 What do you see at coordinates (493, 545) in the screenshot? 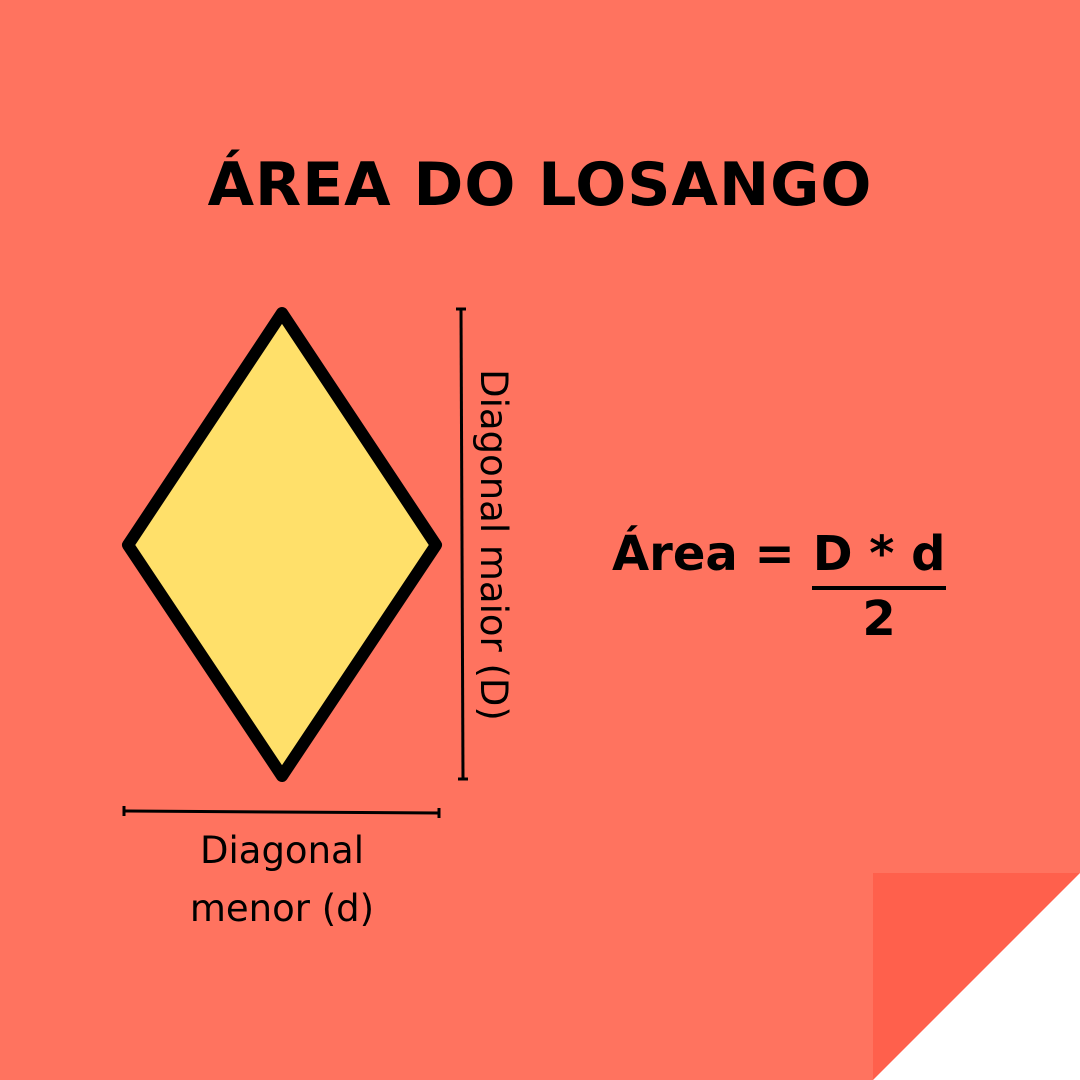
I see `major-diagonal-label: Diagonal maior (D)` at bounding box center [493, 545].